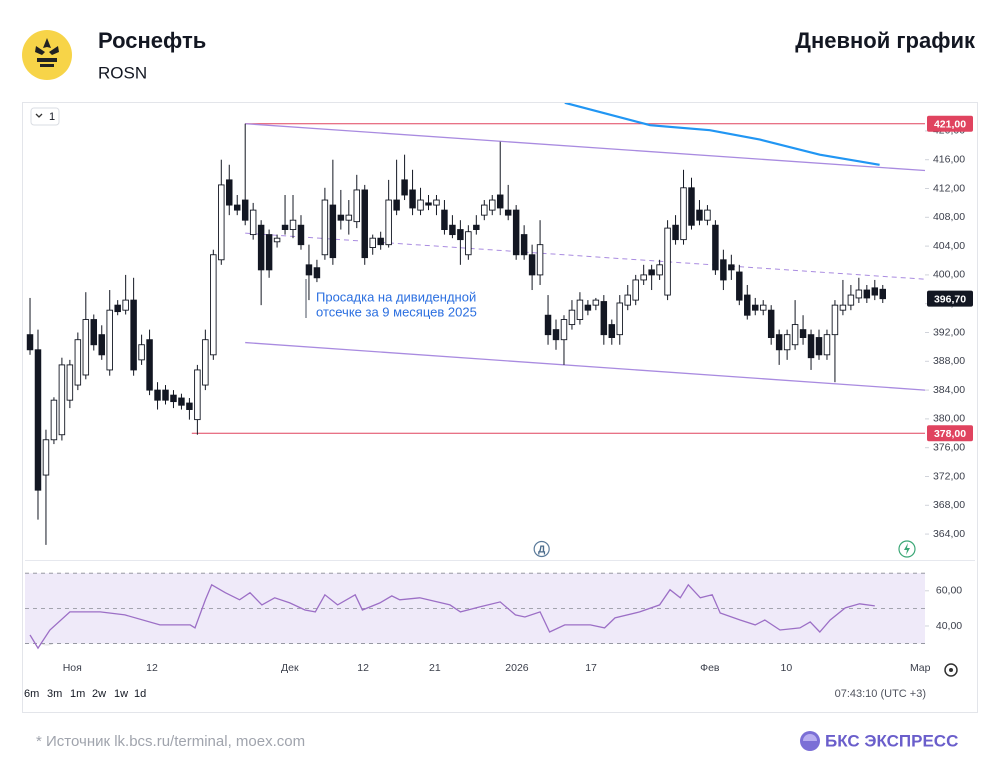  I want to click on last-price-label: 396,70, so click(950, 299).